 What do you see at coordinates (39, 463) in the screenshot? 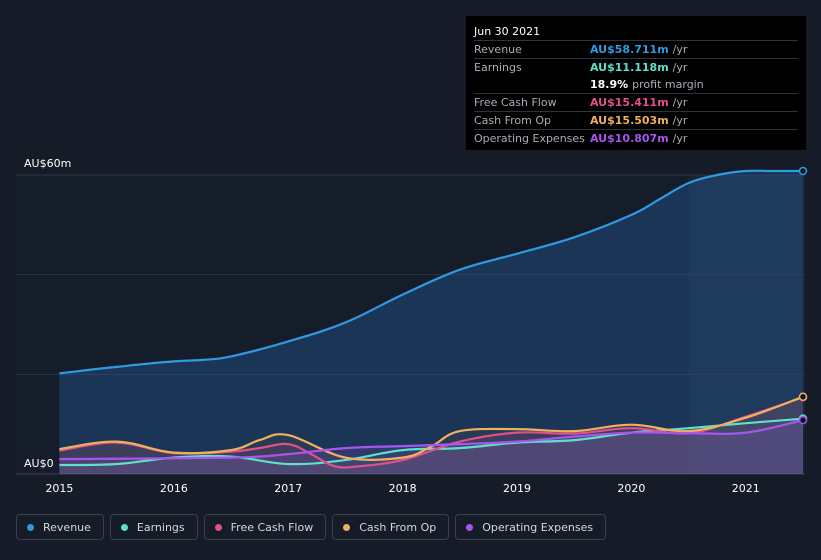
I see `y-tick-label: AU$0` at bounding box center [39, 463].